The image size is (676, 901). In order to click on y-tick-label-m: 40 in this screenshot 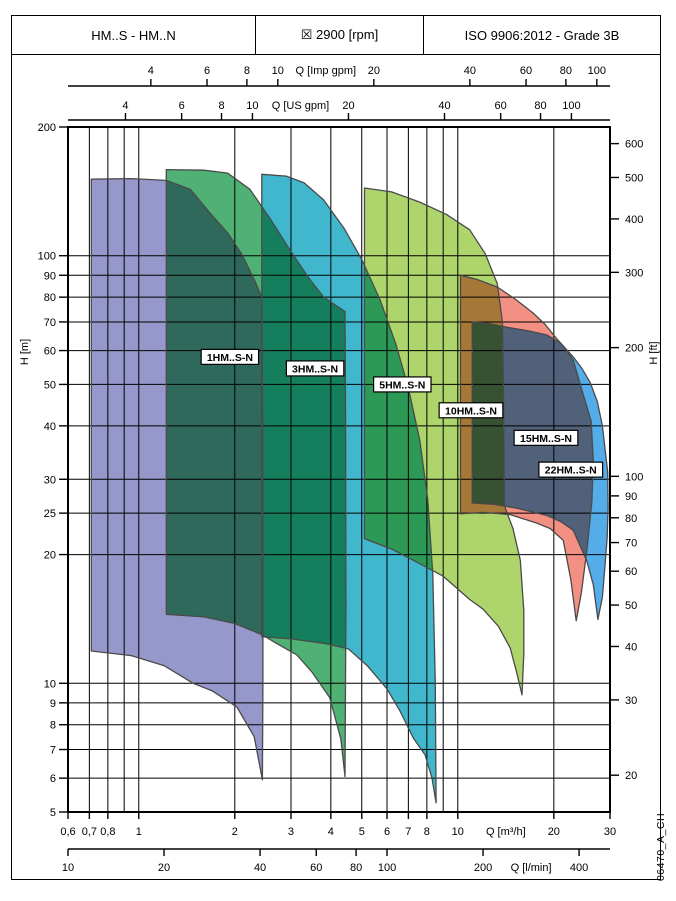, I will do `click(50, 427)`.